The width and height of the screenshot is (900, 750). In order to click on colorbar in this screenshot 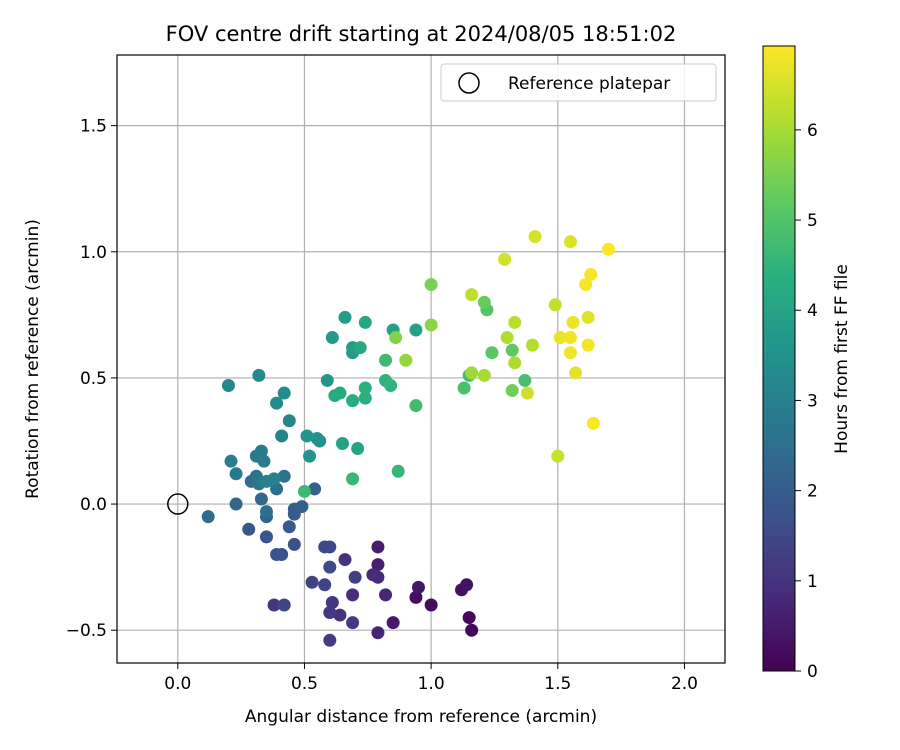, I will do `click(779, 358)`.